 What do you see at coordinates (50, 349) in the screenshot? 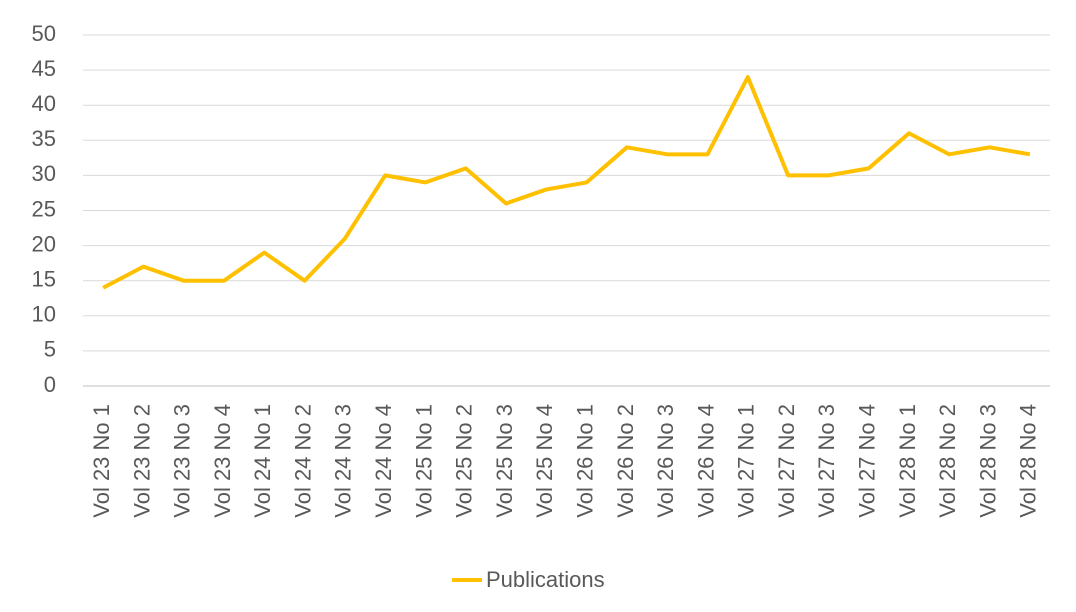
I see `y-tick-label: 5` at bounding box center [50, 349].